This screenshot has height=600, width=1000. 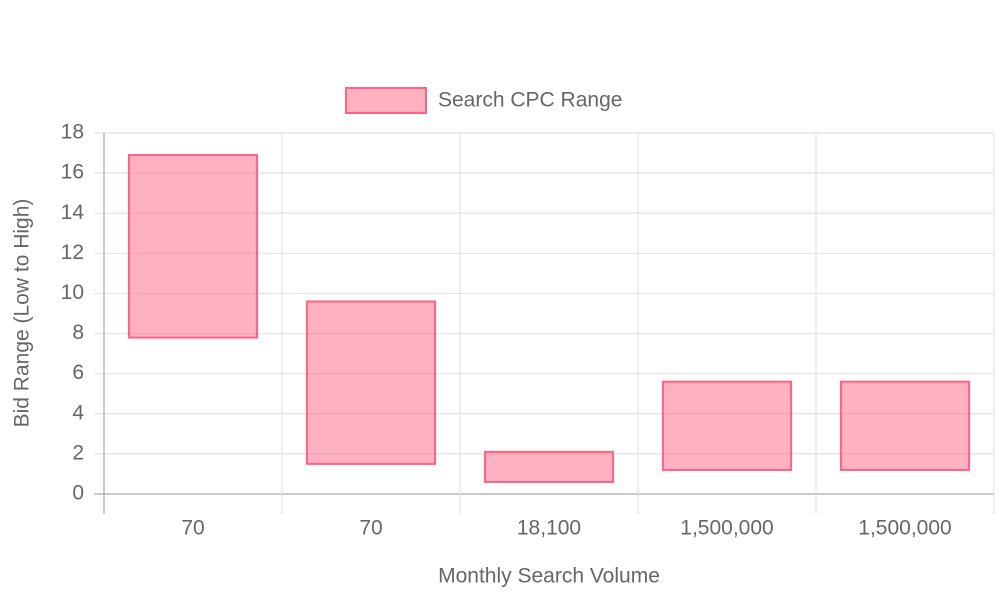 What do you see at coordinates (72, 292) in the screenshot?
I see `y-tick-label: 10` at bounding box center [72, 292].